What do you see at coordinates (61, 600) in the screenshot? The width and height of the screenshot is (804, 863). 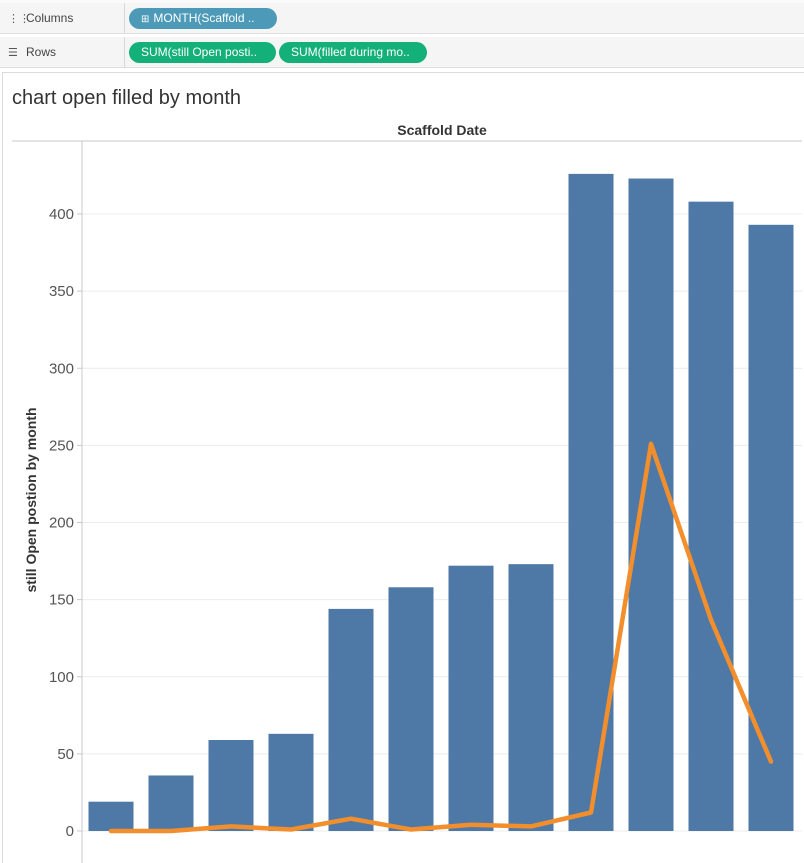 I see `y-tick-label: 150` at bounding box center [61, 600].